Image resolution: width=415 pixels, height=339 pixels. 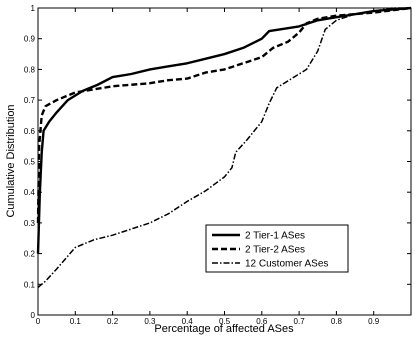 What do you see at coordinates (337, 321) in the screenshot?
I see `x-tick-label: 0.8` at bounding box center [337, 321].